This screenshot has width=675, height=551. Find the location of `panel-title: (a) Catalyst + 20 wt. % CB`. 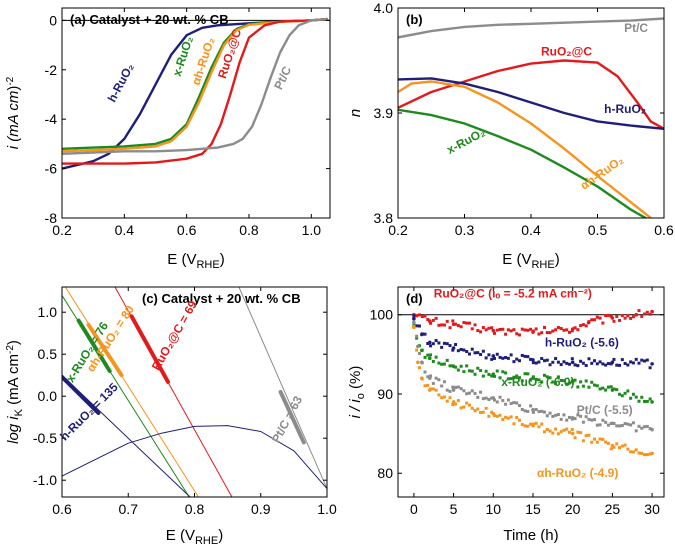

panel-title: (a) Catalyst + 20 wt. % CB is located at coordinates (149, 19).